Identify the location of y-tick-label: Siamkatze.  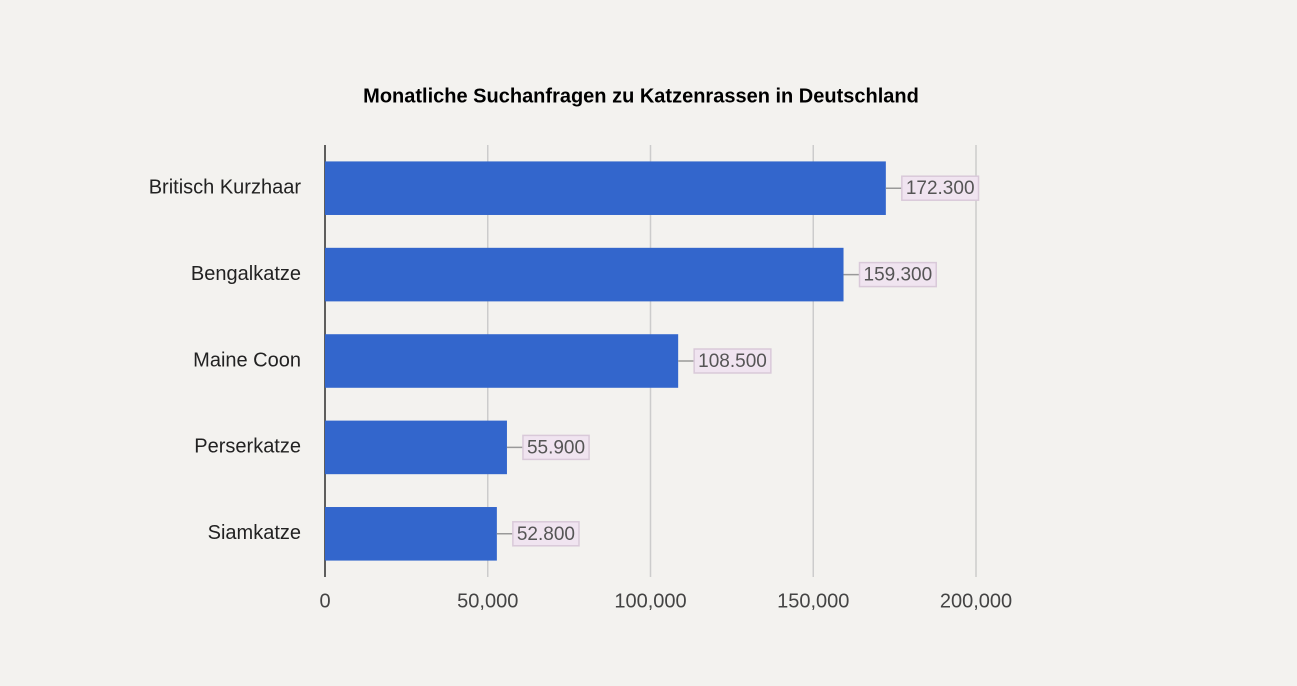
(254, 533).